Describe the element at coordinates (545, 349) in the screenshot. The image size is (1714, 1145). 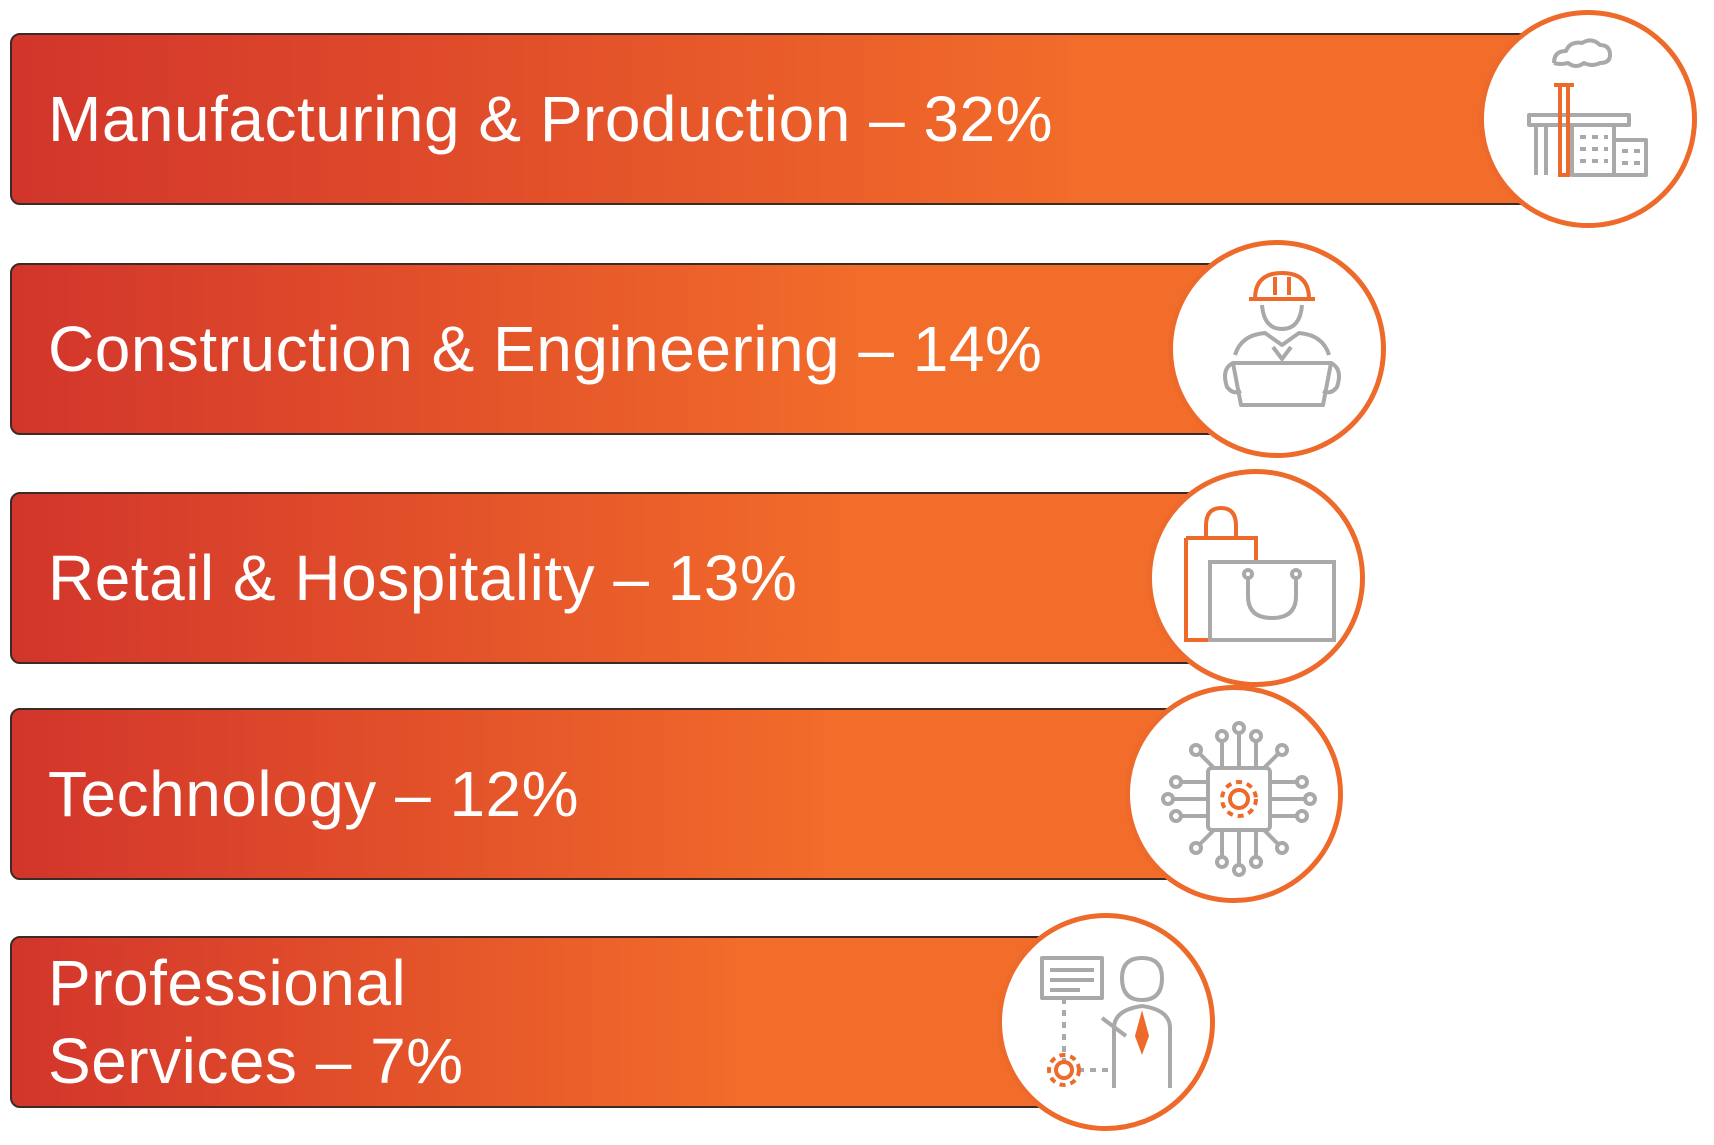
I see `bar-label-construction: Construction & Engineering – 14%` at that location.